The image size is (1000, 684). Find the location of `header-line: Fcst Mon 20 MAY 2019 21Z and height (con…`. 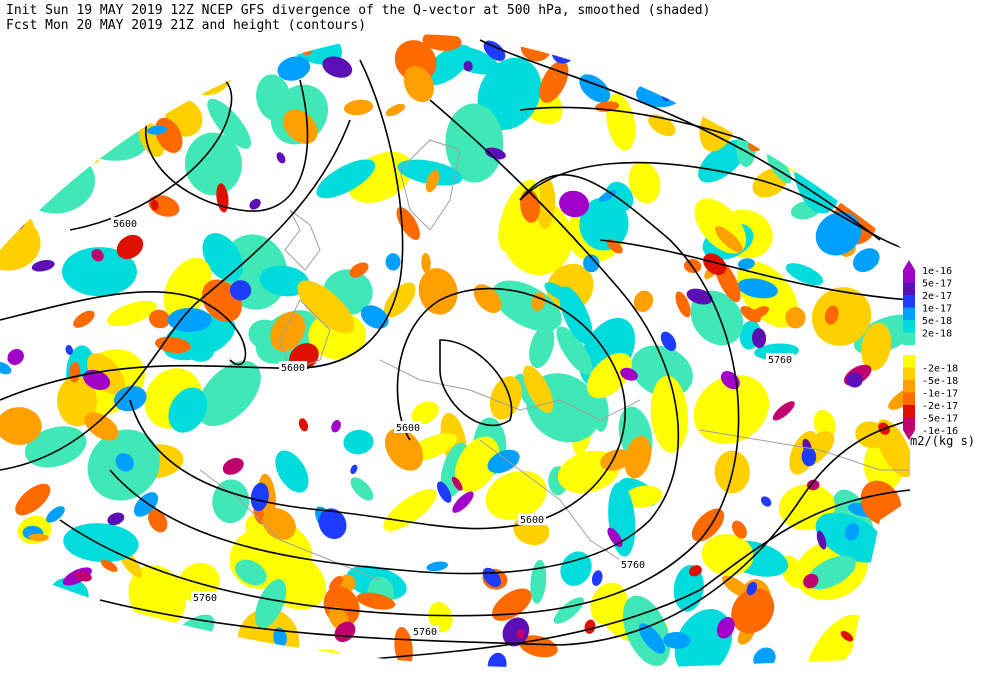

header-line: Fcst Mon 20 MAY 2019 21Z and height (con… is located at coordinates (186, 25).